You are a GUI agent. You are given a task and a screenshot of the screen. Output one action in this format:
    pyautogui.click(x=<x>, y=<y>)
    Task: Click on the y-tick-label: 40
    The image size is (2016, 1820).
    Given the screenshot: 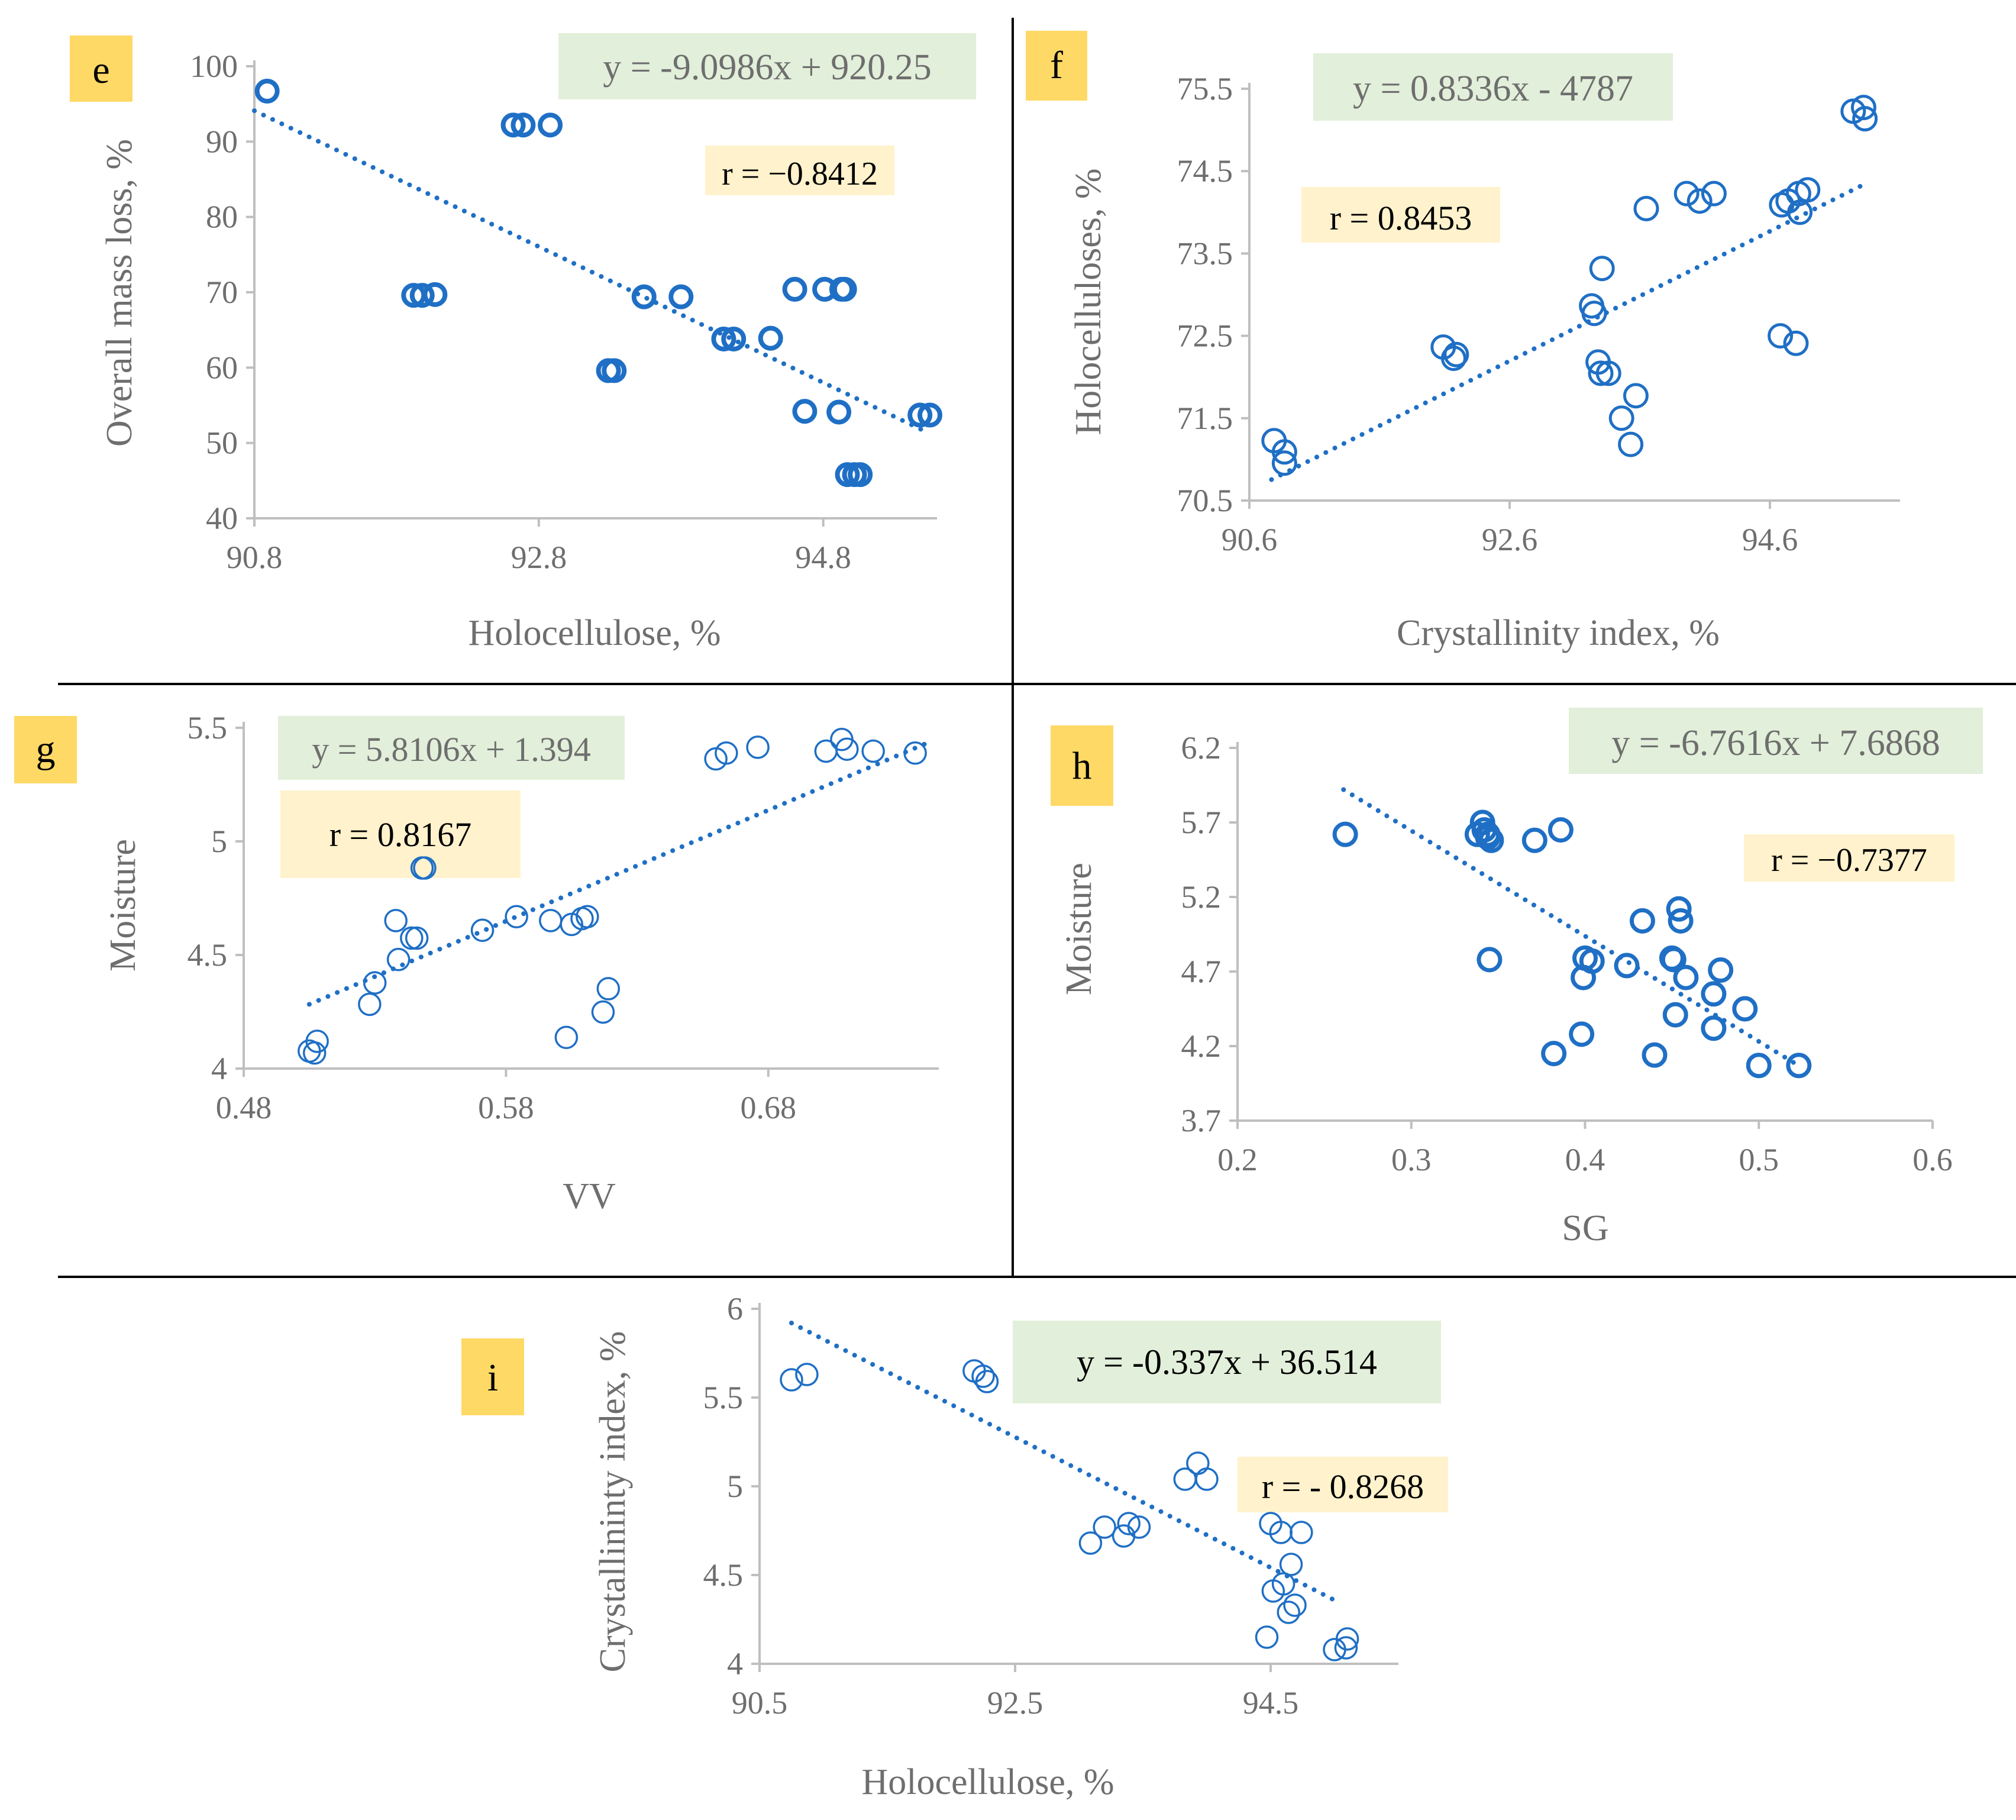 What is the action you would take?
    pyautogui.click(x=222, y=518)
    